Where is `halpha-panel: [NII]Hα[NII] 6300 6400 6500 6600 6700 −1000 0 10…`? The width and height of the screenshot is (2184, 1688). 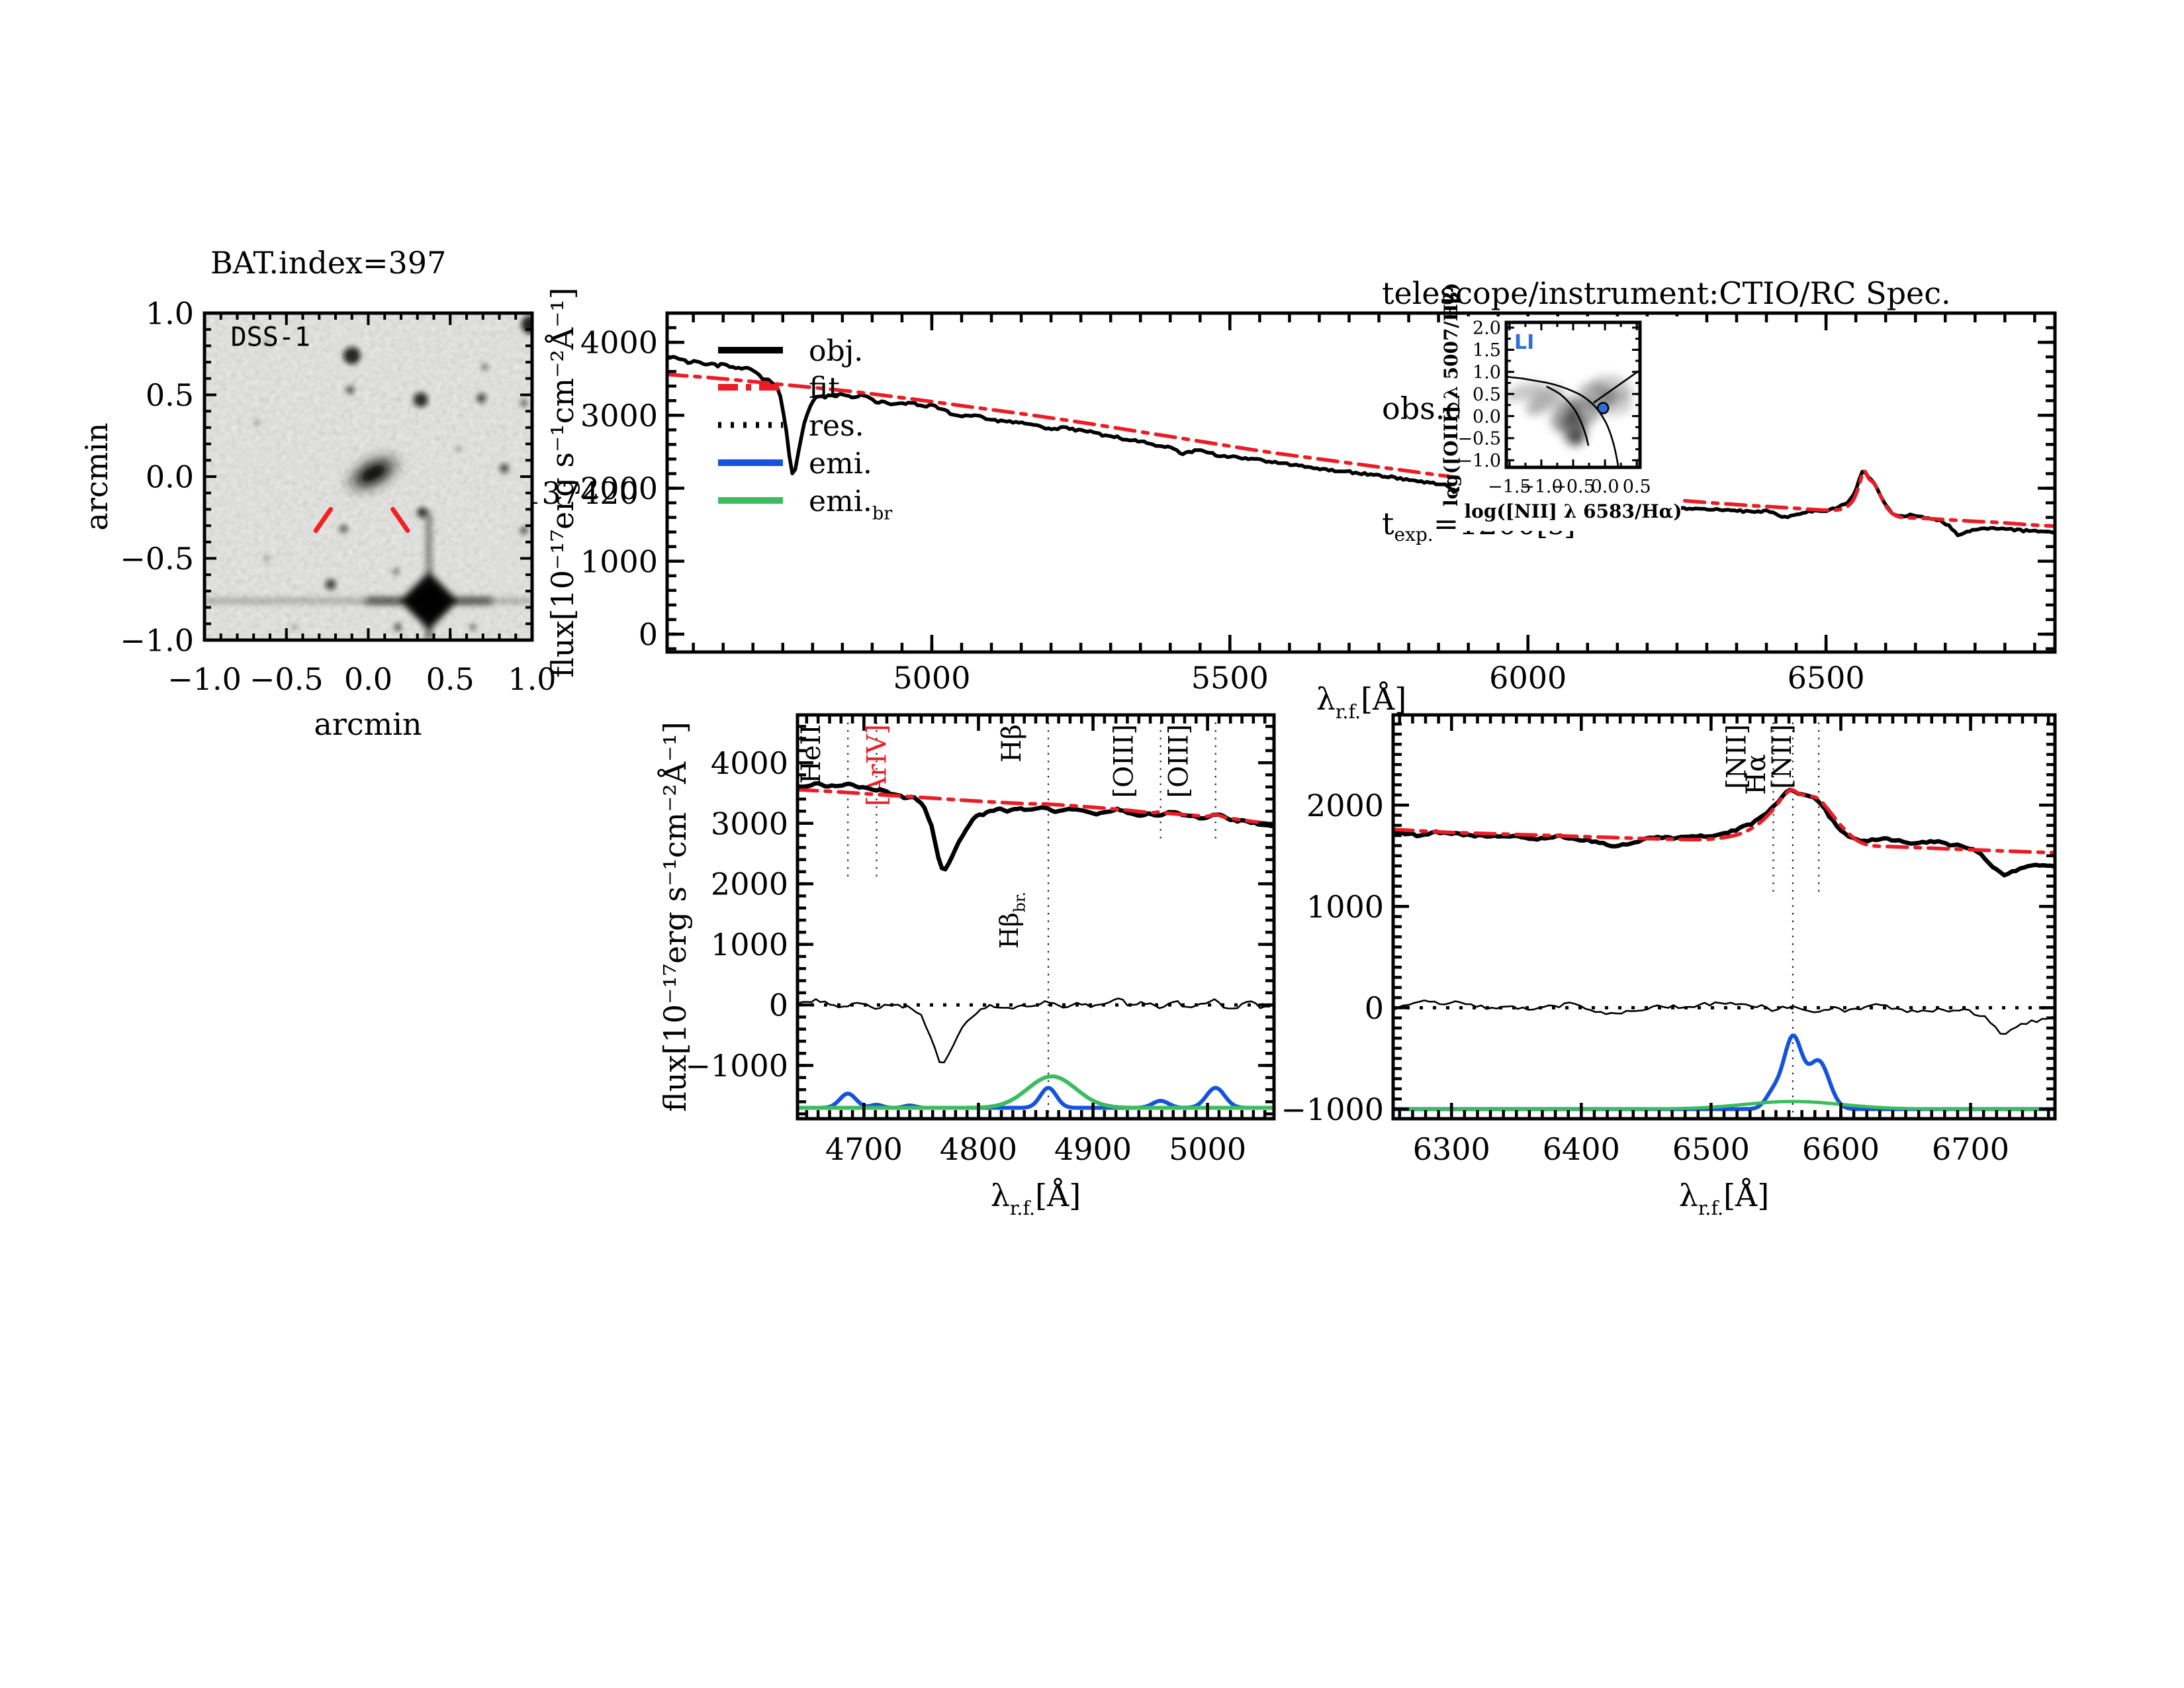 halpha-panel: [NII]Hα[NII] 6300 6400 6500 6600 6700 −1000 0 10… is located at coordinates (1669, 966).